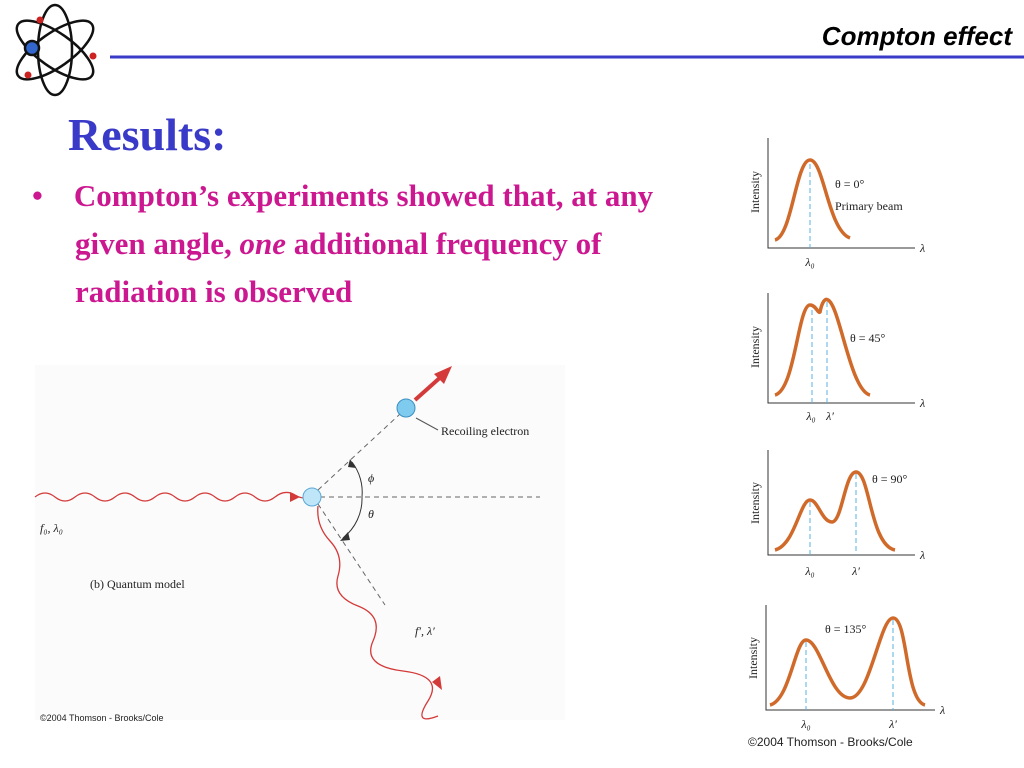 This screenshot has height=768, width=1024. What do you see at coordinates (485, 431) in the screenshot?
I see `recoil-label: Recoiling electron` at bounding box center [485, 431].